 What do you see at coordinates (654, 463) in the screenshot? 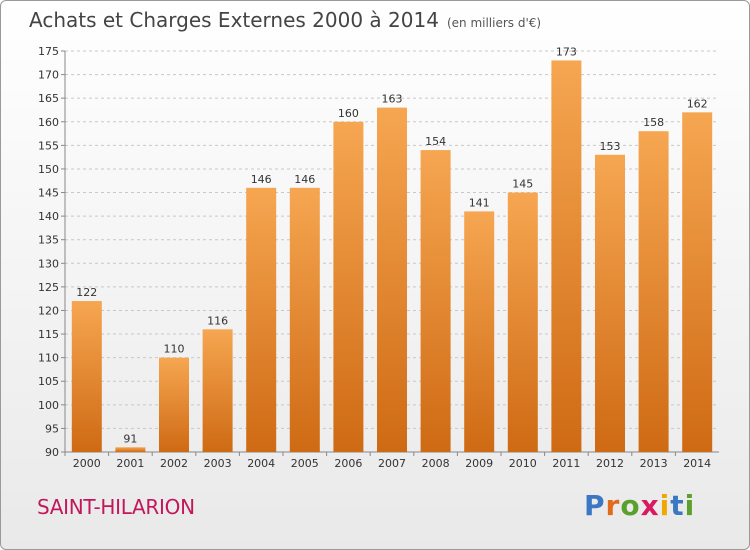
I see `x-tick-label-2013: 2013` at bounding box center [654, 463].